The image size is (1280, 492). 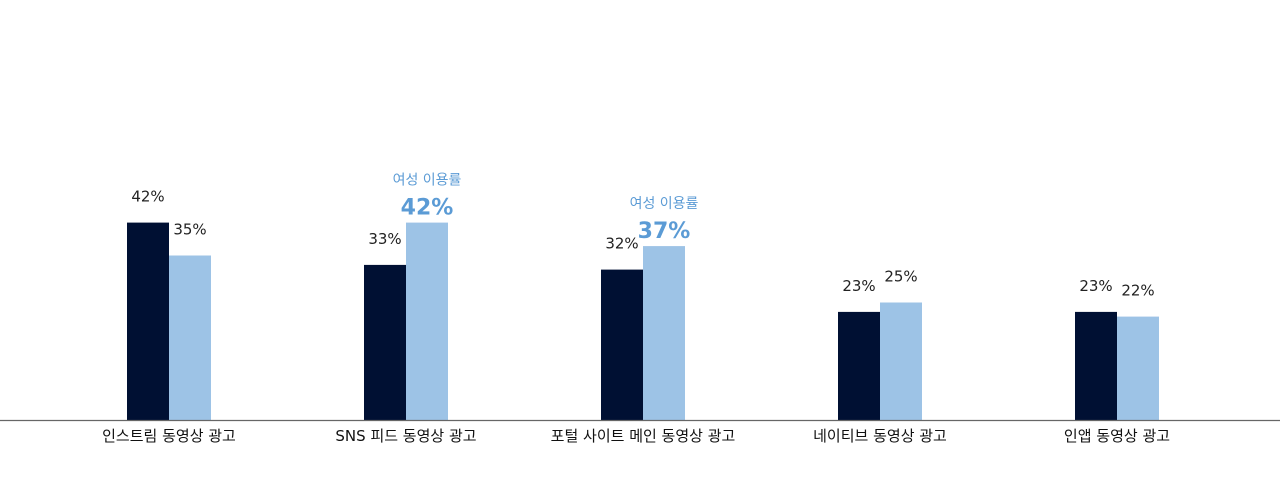 I want to click on highlight-value-3: 37%, so click(x=664, y=231).